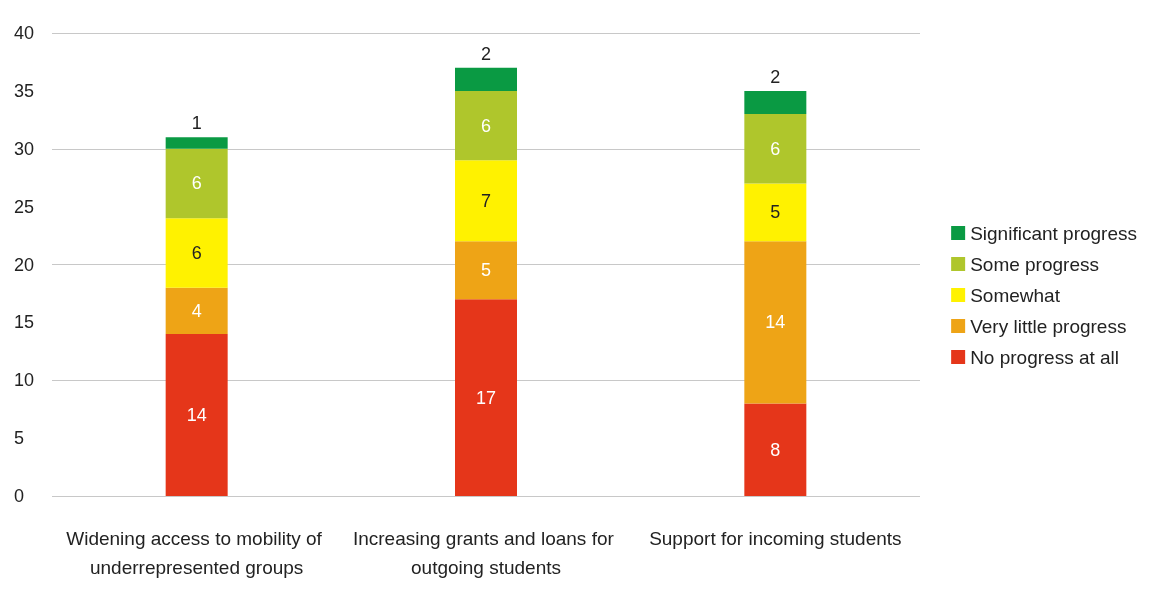 Image resolution: width=1160 pixels, height=590 pixels. I want to click on y-tick-label: 5, so click(19, 438).